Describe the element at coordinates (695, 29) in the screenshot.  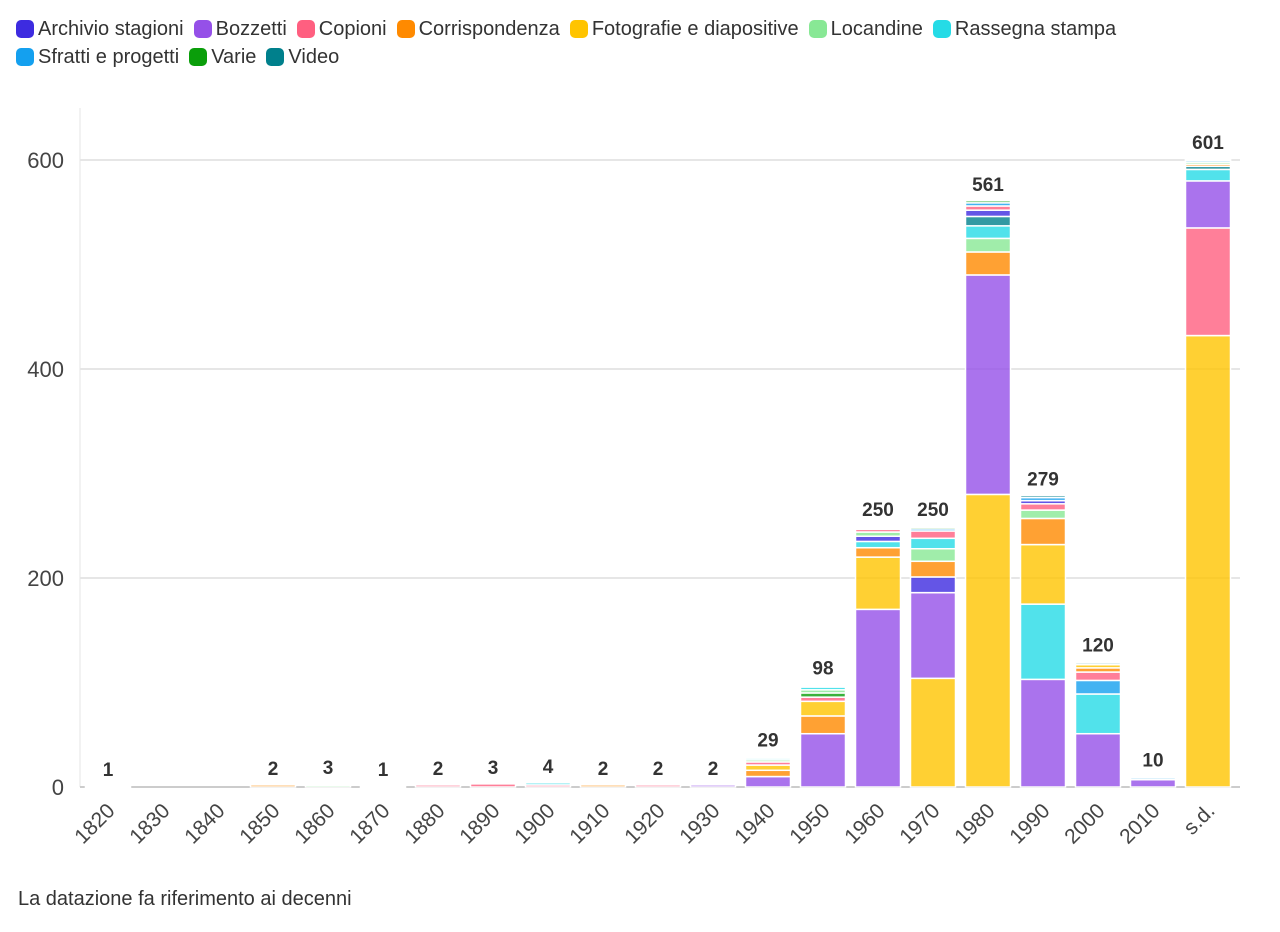
I see `legend-label: Fotografie e diapositive` at that location.